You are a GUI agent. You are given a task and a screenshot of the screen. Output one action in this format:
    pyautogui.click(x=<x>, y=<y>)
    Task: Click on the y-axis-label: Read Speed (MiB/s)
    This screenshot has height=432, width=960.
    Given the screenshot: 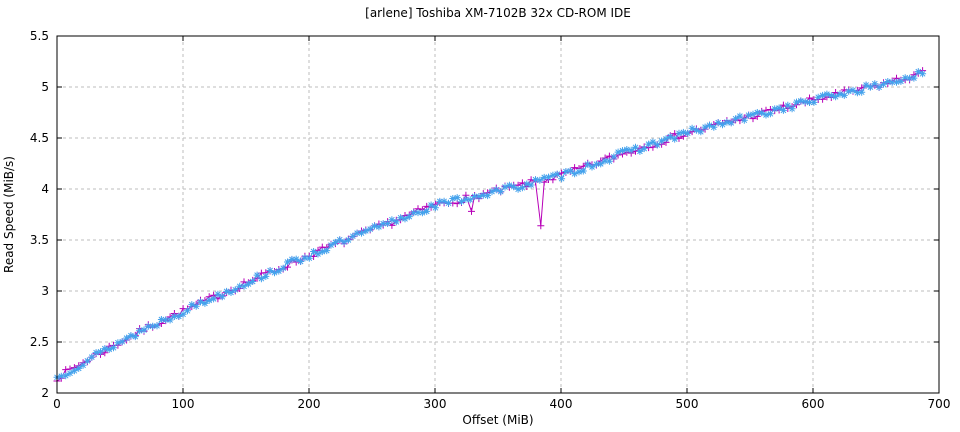 What is the action you would take?
    pyautogui.click(x=9, y=214)
    